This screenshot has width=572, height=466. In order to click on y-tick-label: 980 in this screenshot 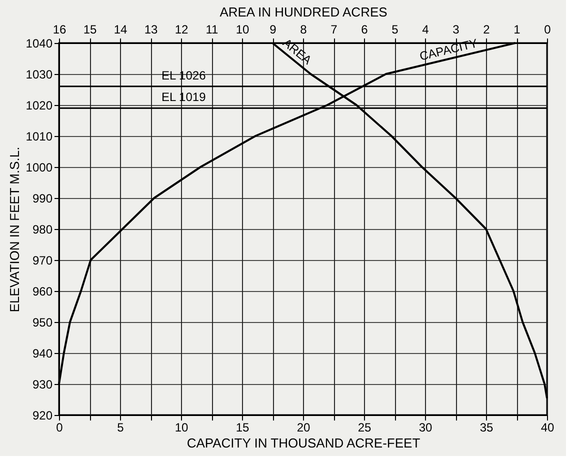, I will do `click(42, 229)`.